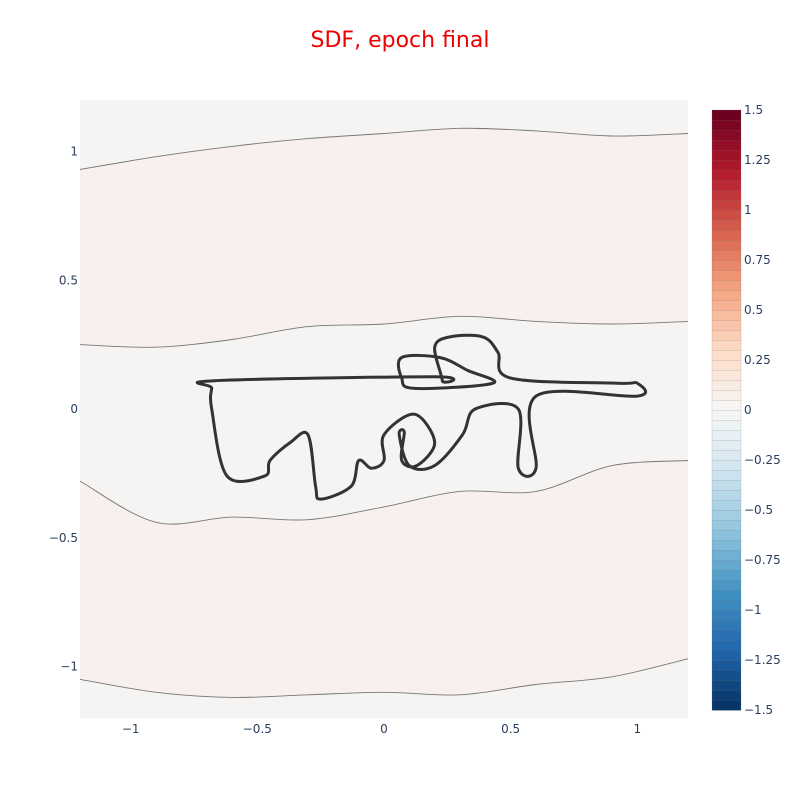 The width and height of the screenshot is (800, 800). I want to click on colorbar-tick-label: 1.5, so click(753, 110).